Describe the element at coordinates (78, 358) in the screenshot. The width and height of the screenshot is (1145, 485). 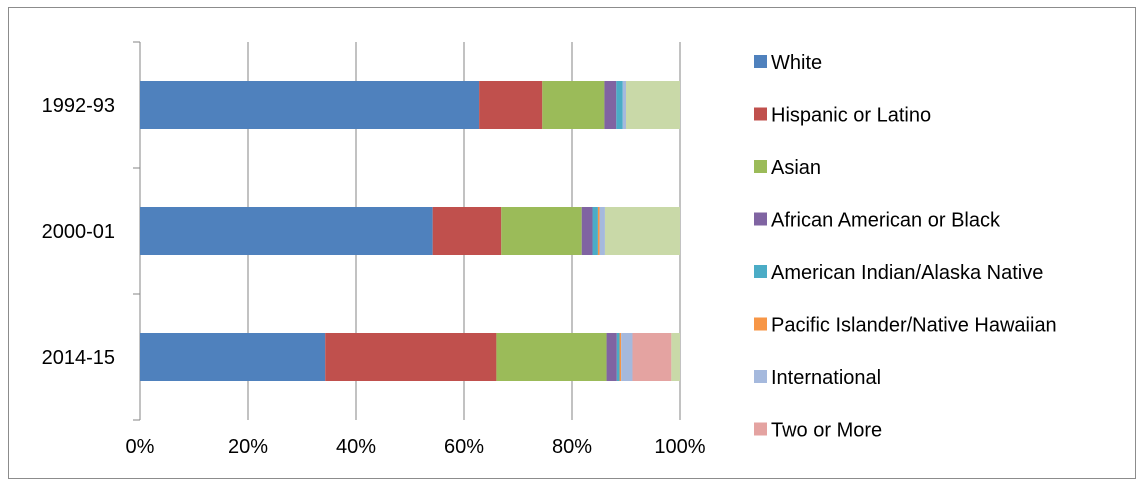
I see `y-tick-label-2: 2014-15` at that location.